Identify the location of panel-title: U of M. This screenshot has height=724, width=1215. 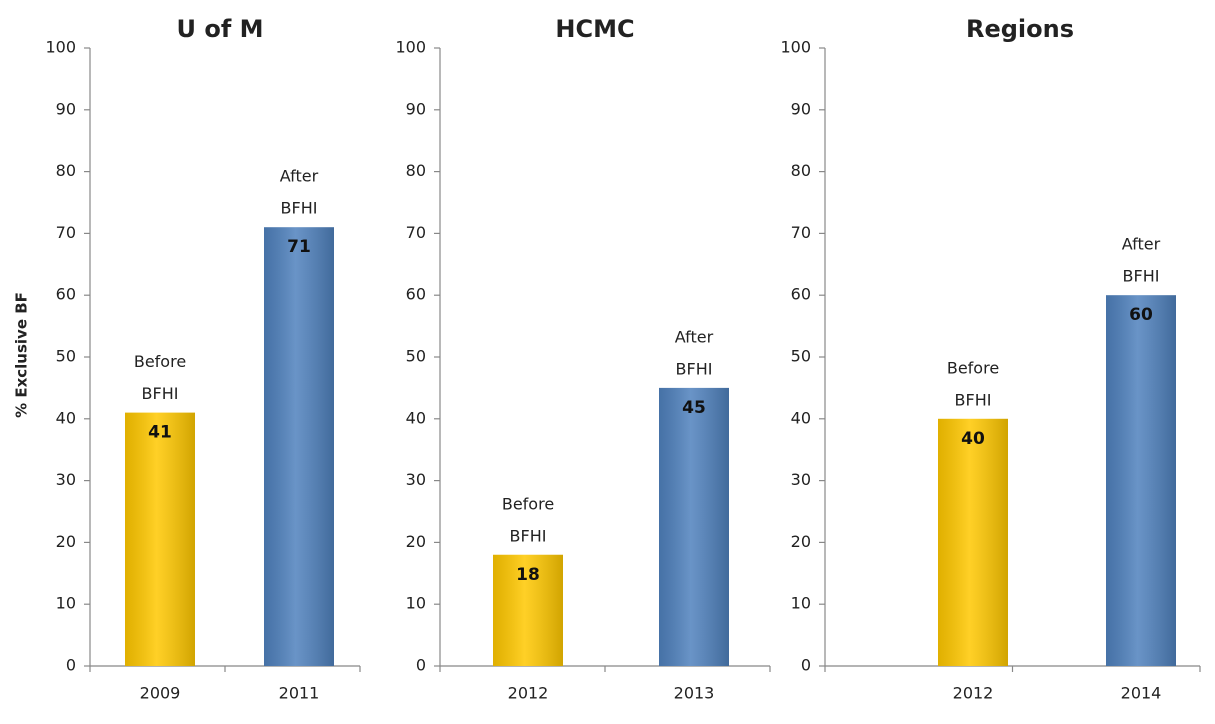
(219, 29).